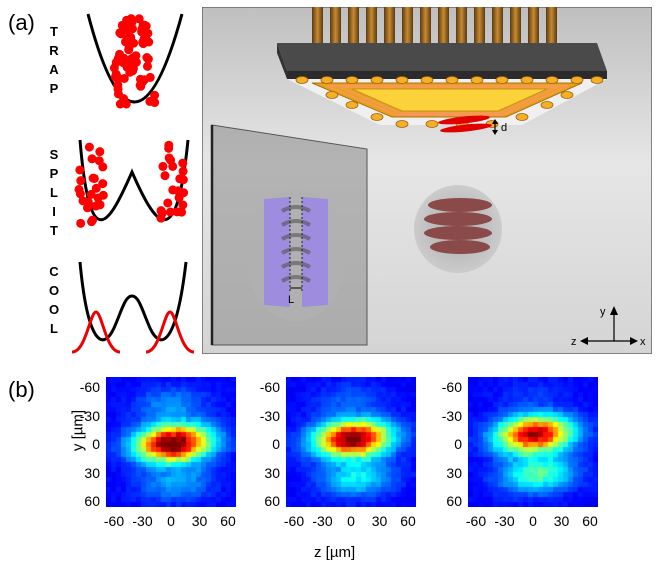 This screenshot has height=567, width=658. I want to click on chip-wires, so click(434, 25).